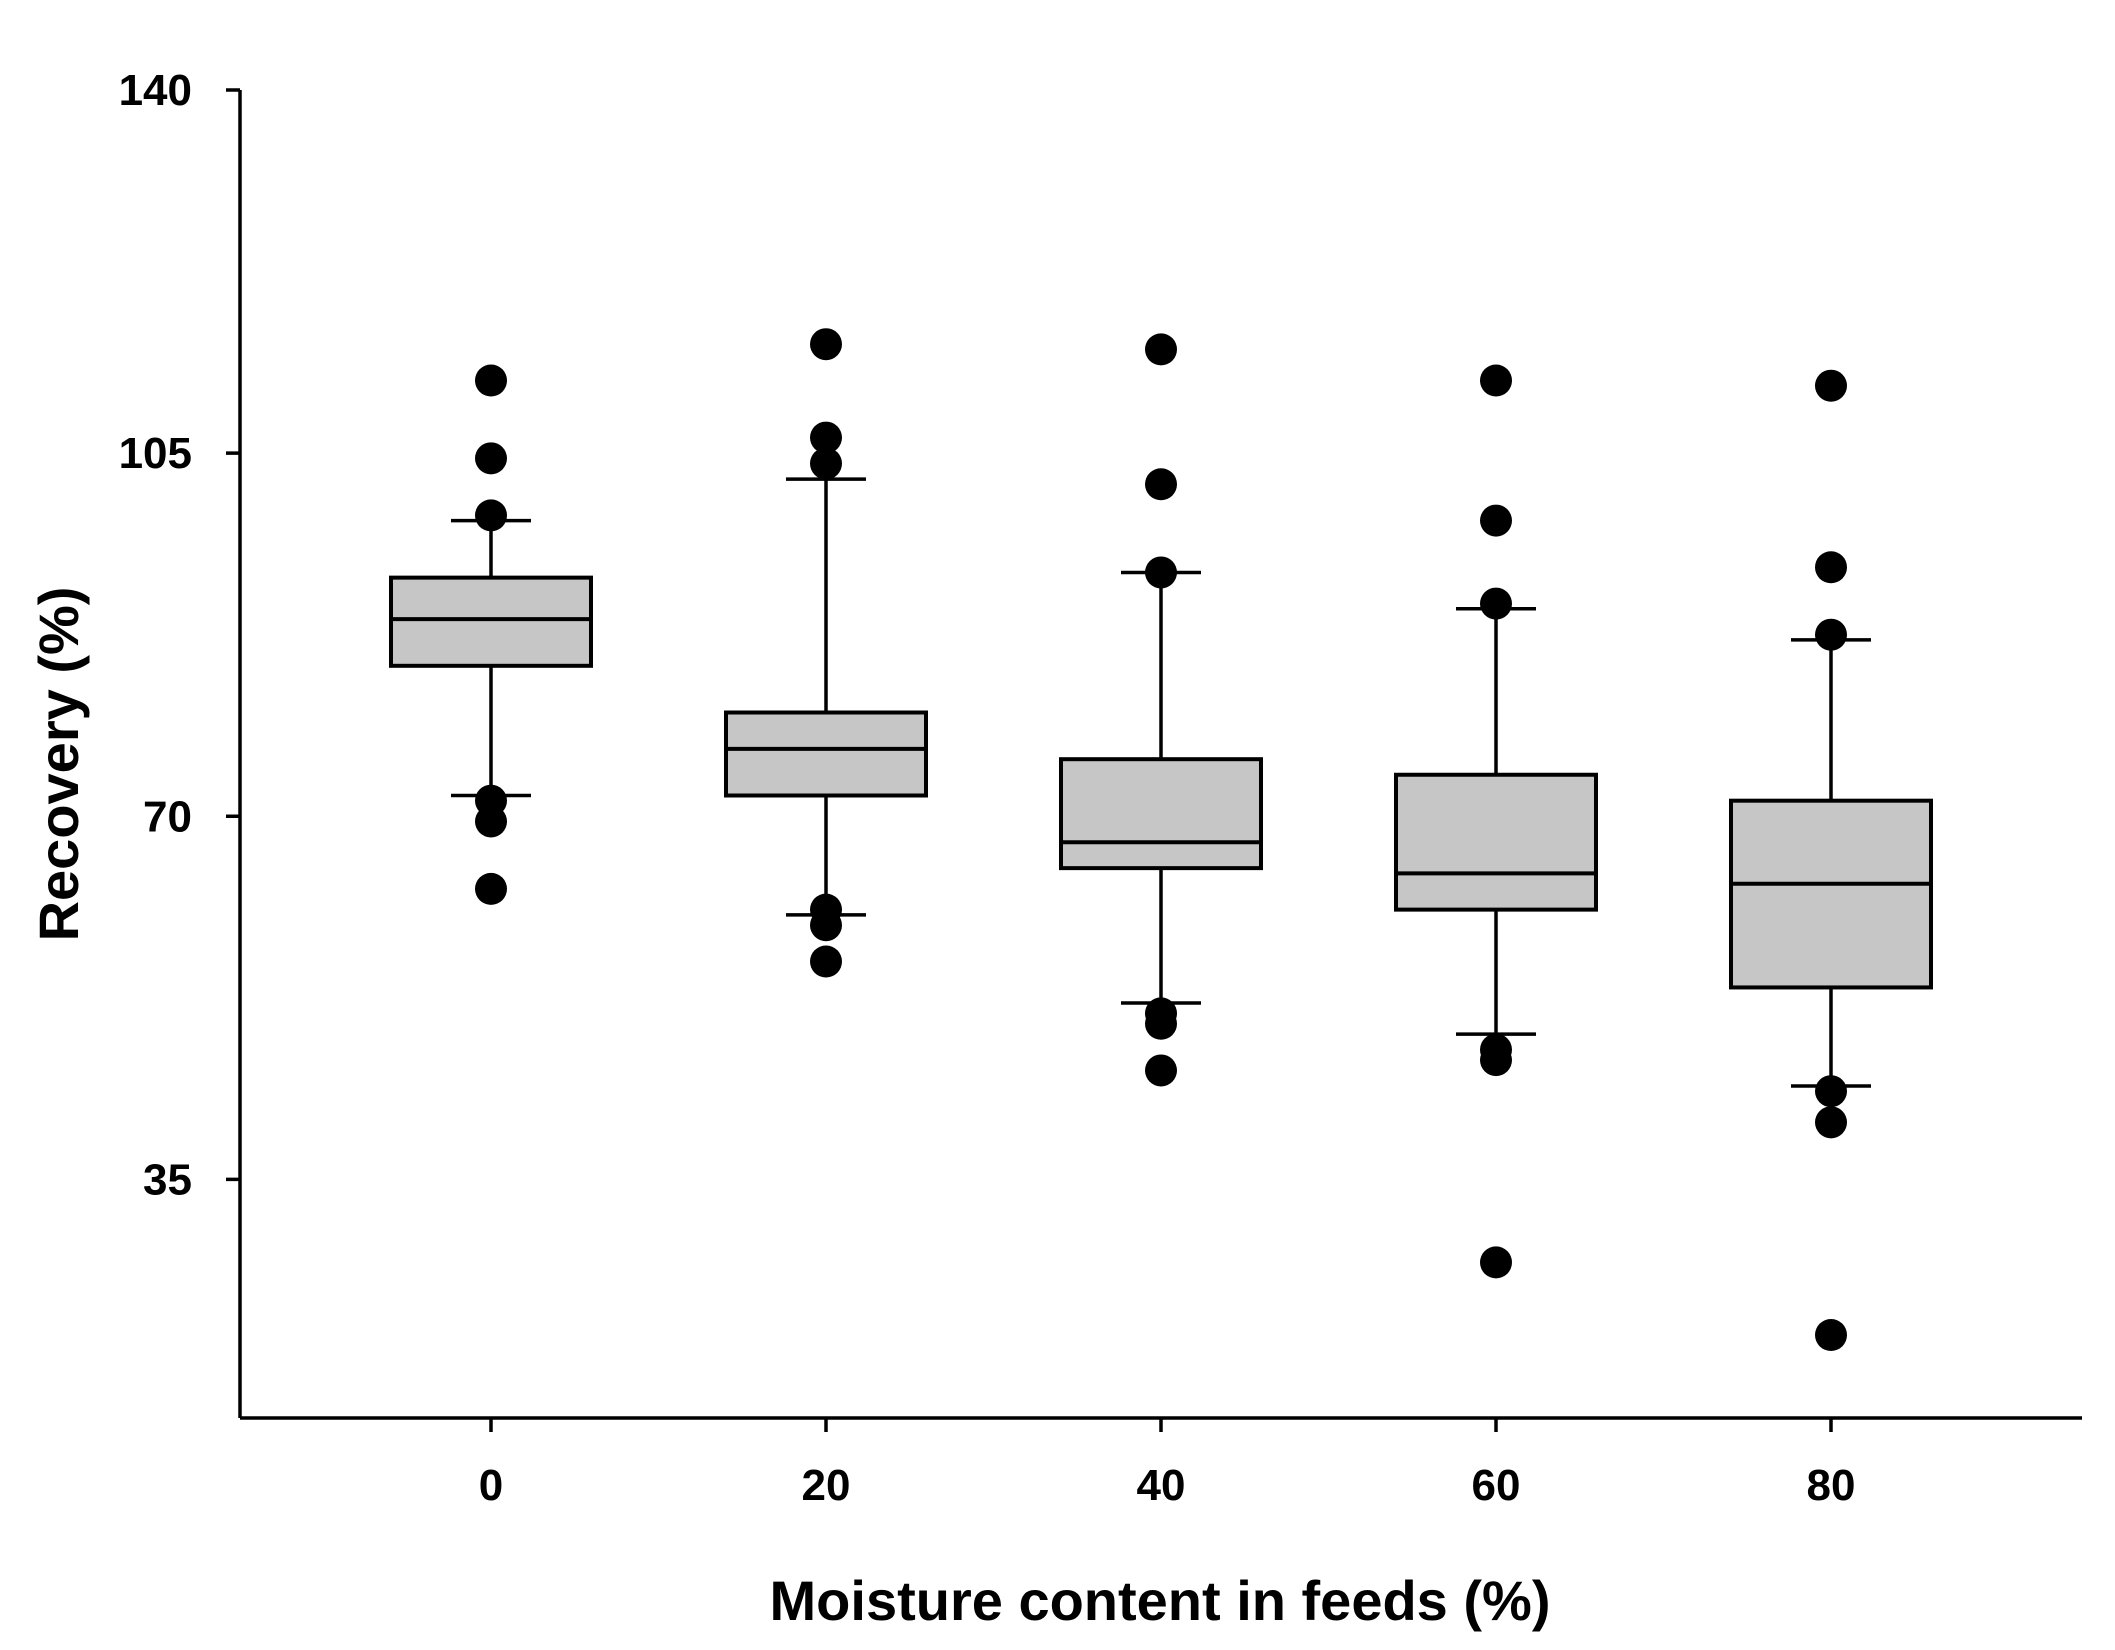 Image resolution: width=2115 pixels, height=1650 pixels. Describe the element at coordinates (155, 453) in the screenshot. I see `y-tick-label: 105` at that location.